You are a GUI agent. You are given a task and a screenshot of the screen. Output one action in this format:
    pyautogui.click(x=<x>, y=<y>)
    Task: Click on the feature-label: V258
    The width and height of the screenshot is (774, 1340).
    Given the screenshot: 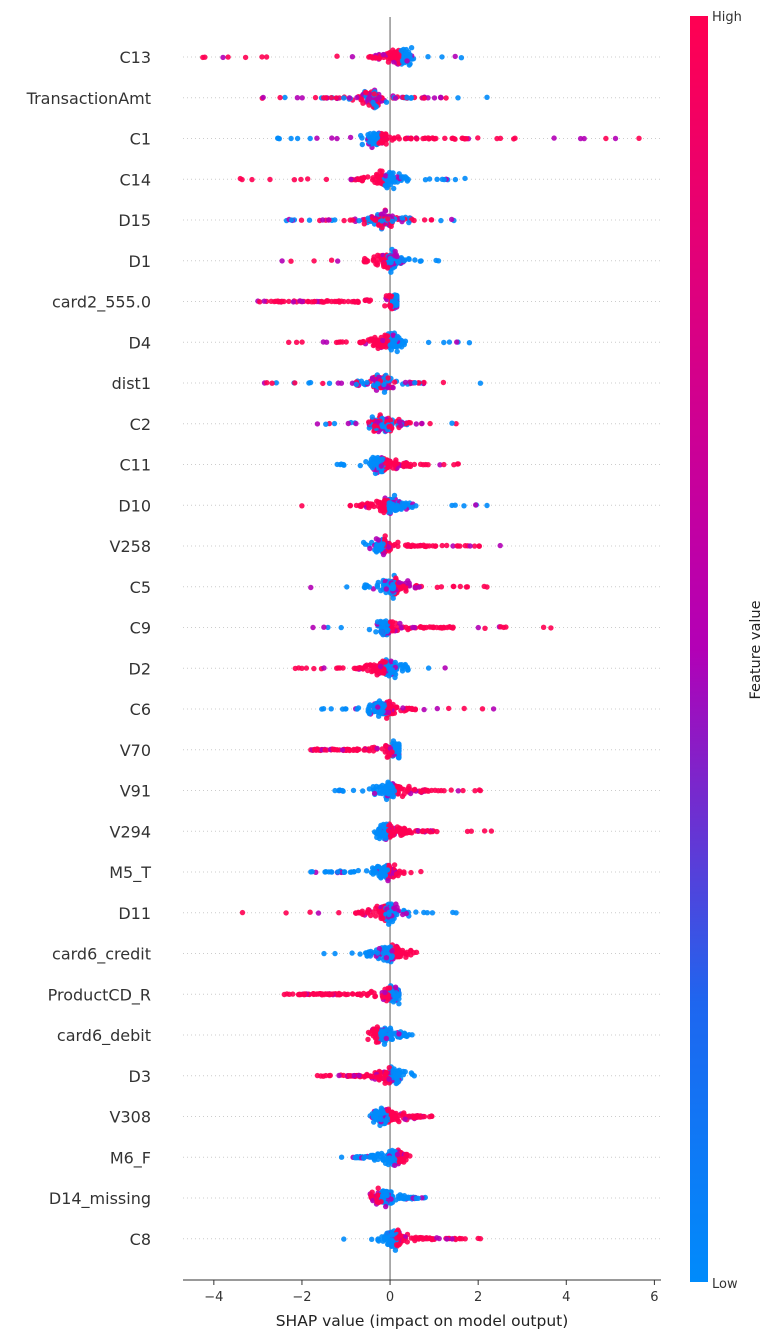 What is the action you would take?
    pyautogui.click(x=130, y=546)
    